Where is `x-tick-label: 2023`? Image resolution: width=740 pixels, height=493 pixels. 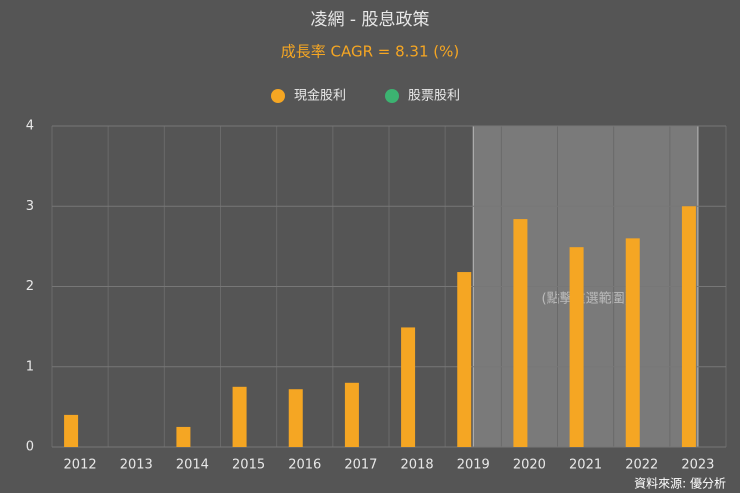 x-tick-label: 2023 is located at coordinates (697, 465).